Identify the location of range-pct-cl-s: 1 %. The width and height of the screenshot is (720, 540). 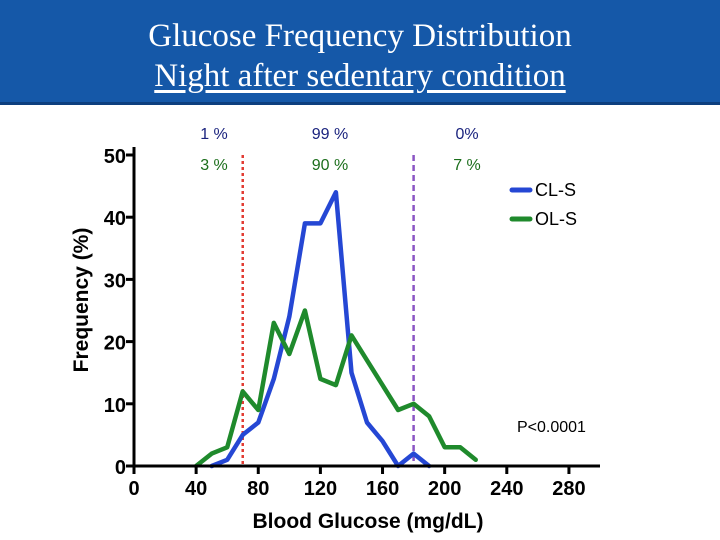
(214, 134).